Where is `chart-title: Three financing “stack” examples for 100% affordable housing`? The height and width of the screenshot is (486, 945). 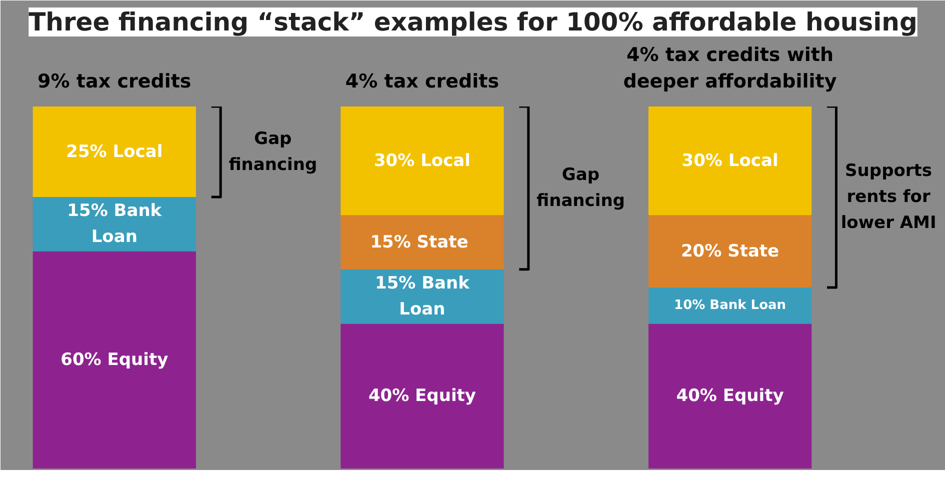
chart-title: Three financing “stack” examples for 100% affordable housing is located at coordinates (473, 22).